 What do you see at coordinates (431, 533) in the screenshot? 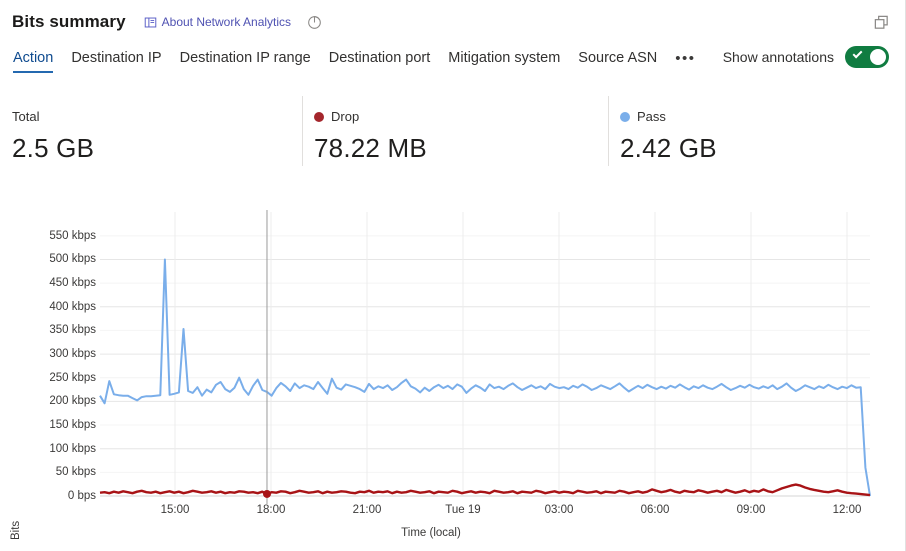
I see `x-axis-title: Time (local)` at bounding box center [431, 533].